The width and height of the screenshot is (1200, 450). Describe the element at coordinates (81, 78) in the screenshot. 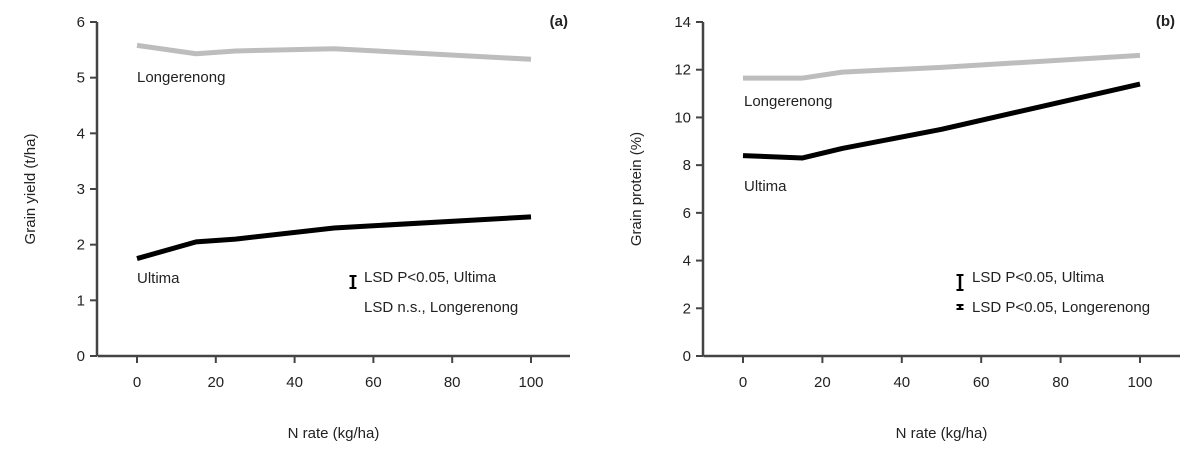

I see `y-tick-label: 5` at that location.